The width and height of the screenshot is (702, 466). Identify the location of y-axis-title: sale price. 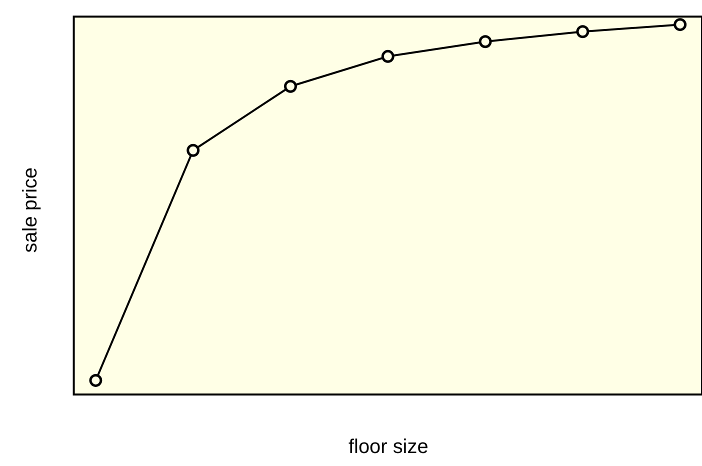
(30, 210).